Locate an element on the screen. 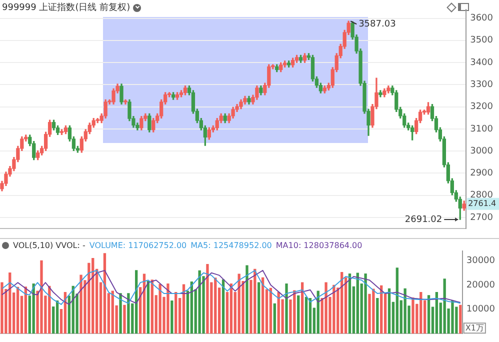  y-tick-label: 20000 is located at coordinates (481, 285).